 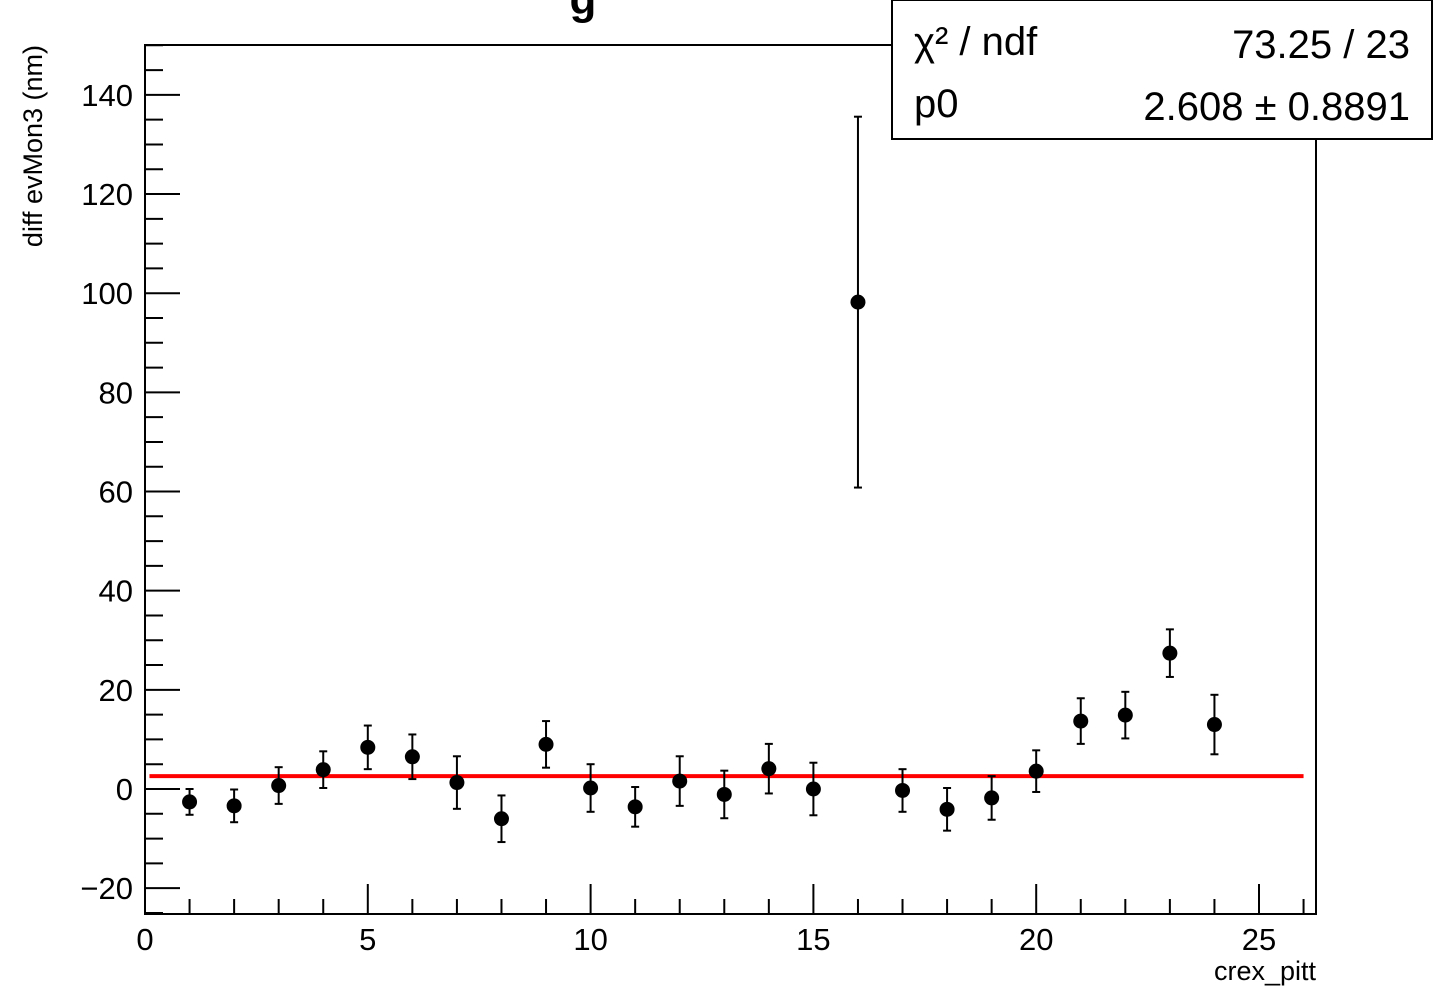 What do you see at coordinates (106, 888) in the screenshot?
I see `y-tick-label: −20` at bounding box center [106, 888].